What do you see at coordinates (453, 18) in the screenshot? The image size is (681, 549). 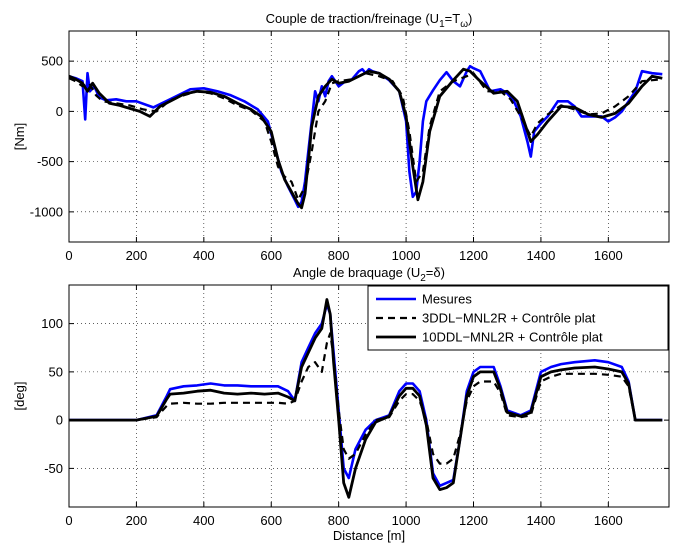 I see `title-part: =T` at bounding box center [453, 18].